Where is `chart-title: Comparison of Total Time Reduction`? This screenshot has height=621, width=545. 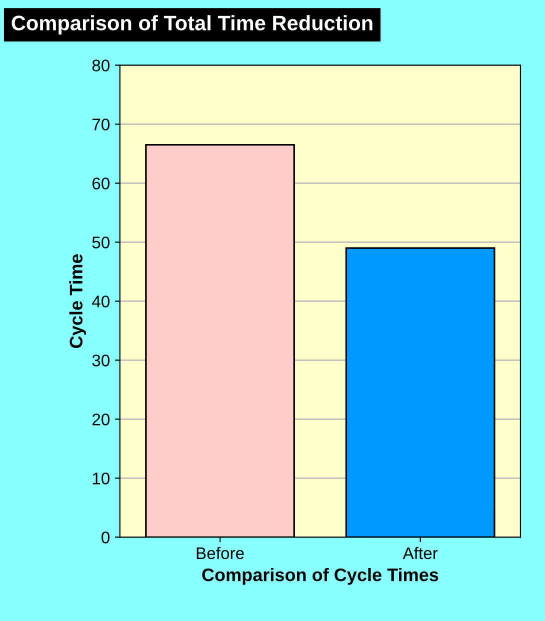
chart-title: Comparison of Total Time Reduction is located at coordinates (192, 25).